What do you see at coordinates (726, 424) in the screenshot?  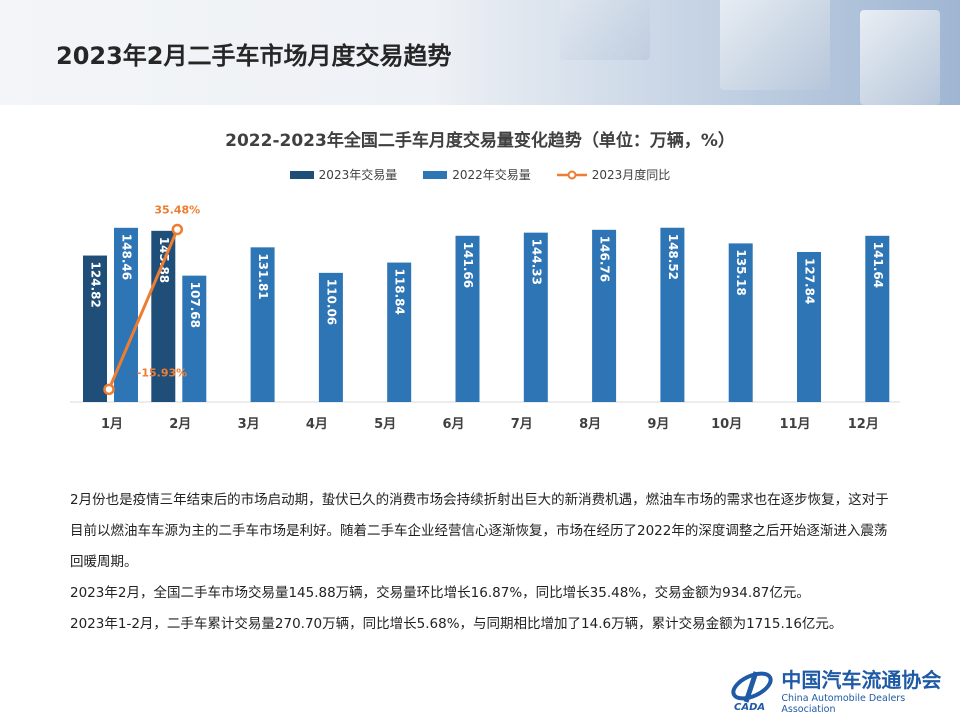 I see `x-tick-label: 10月` at bounding box center [726, 424].